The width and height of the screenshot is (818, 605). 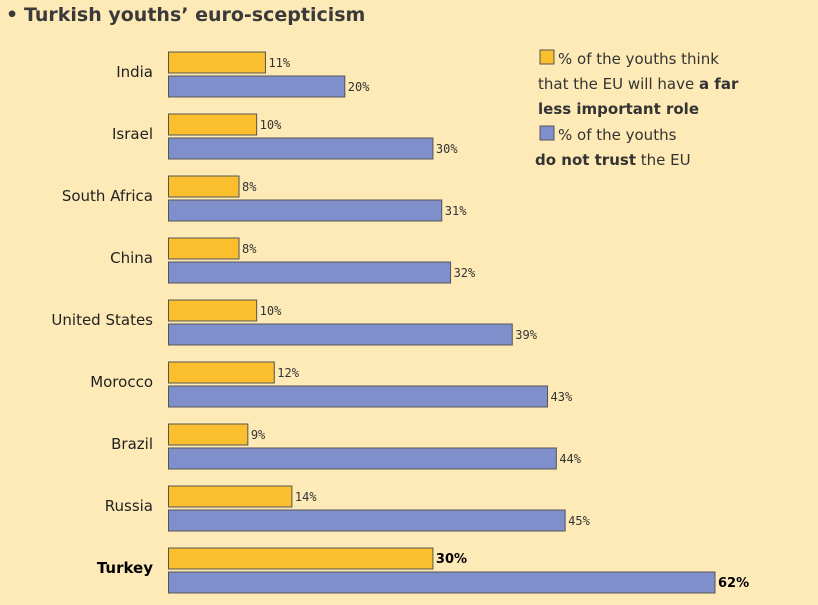 I want to click on value-label-south-africa-series-2: 31%, so click(x=456, y=211).